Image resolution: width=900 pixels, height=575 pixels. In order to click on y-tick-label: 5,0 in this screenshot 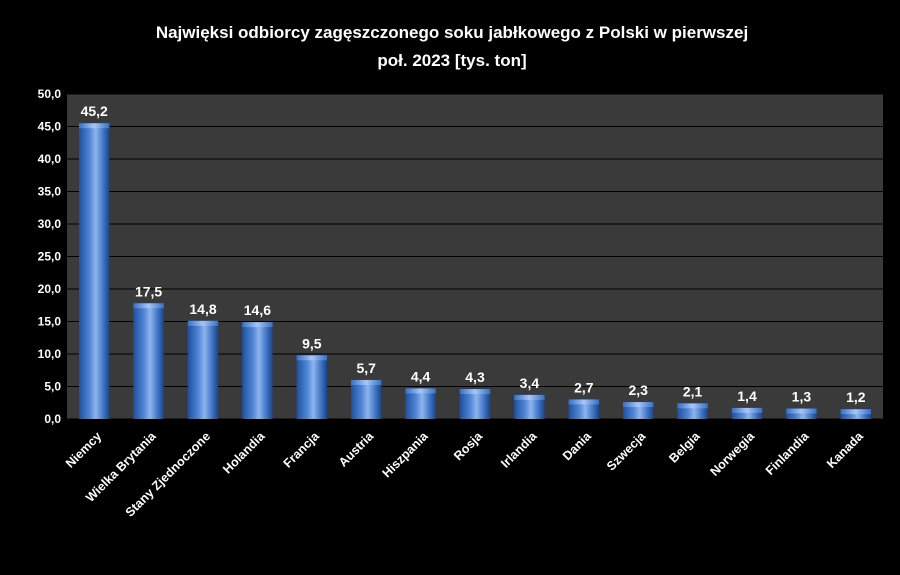, I will do `click(52, 387)`.